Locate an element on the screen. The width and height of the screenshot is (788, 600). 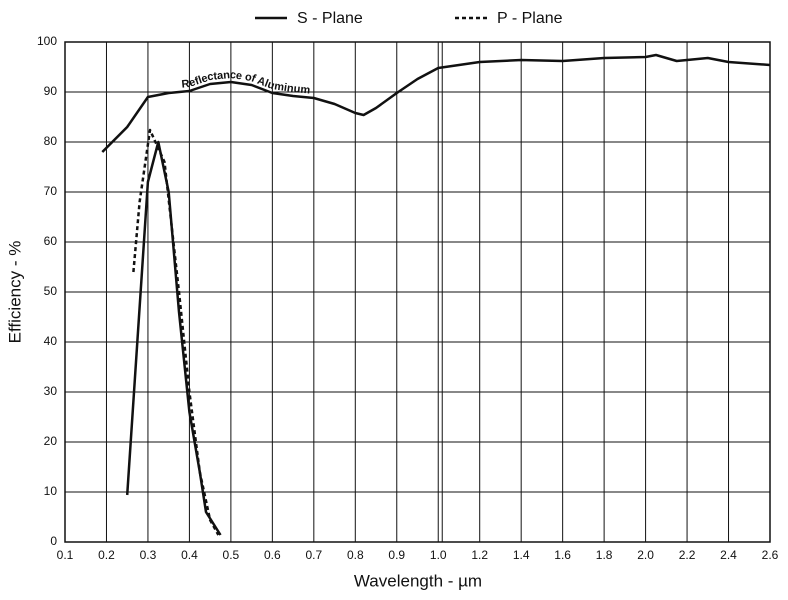
y-tick-label: 30 is located at coordinates (51, 391).